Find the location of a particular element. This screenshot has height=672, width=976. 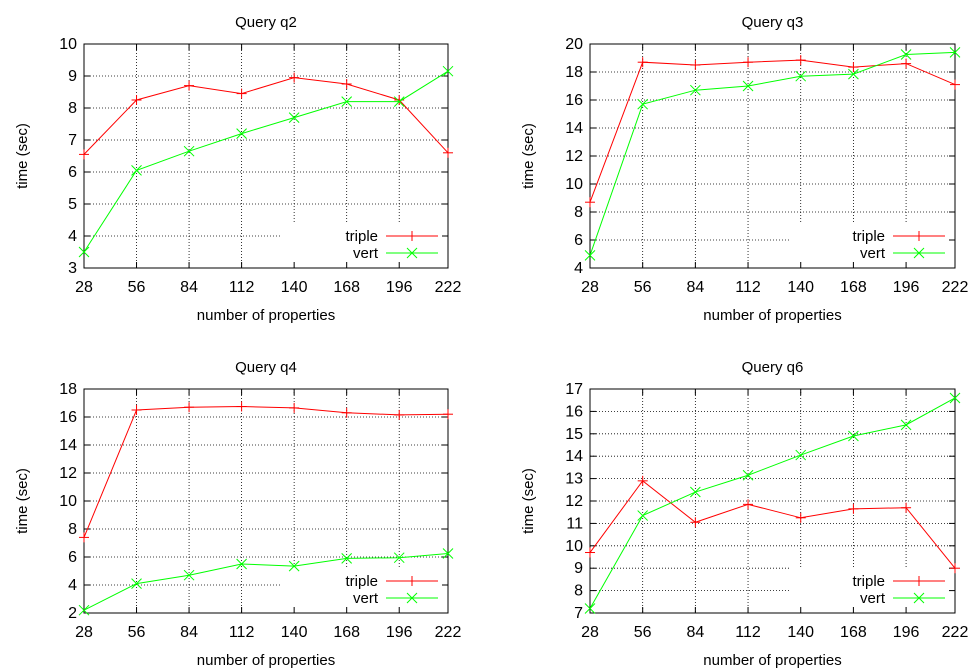

legend-entry-vert: vert is located at coordinates (902, 253).